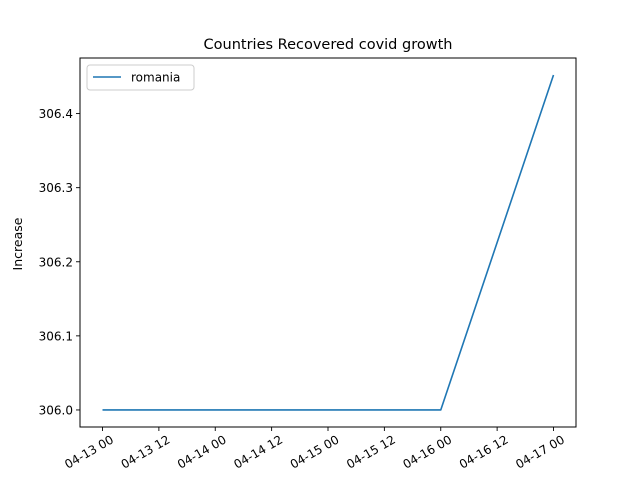 This screenshot has height=480, width=640. Describe the element at coordinates (56, 336) in the screenshot. I see `y-tick-label: 306.1` at that location.